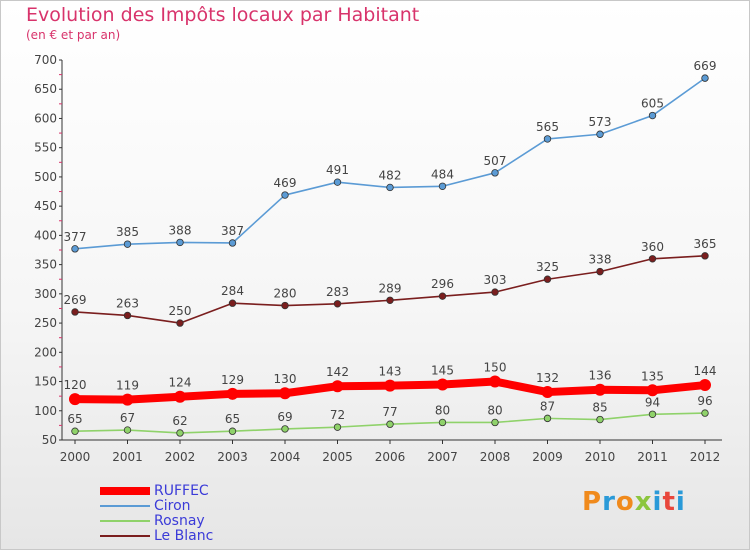  I want to click on legend-label: Rosnay, so click(179, 521).